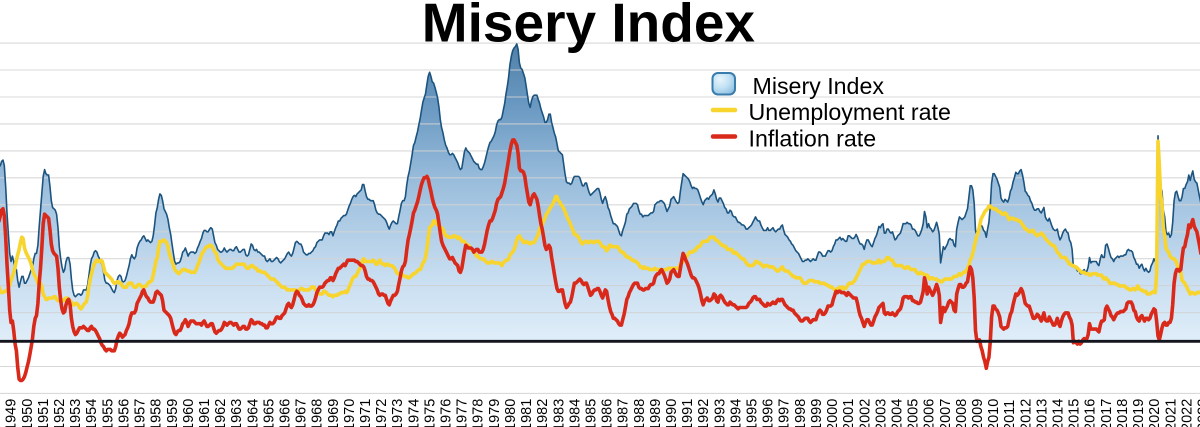  What do you see at coordinates (849, 413) in the screenshot?
I see `svg-text: 2001` at bounding box center [849, 413].